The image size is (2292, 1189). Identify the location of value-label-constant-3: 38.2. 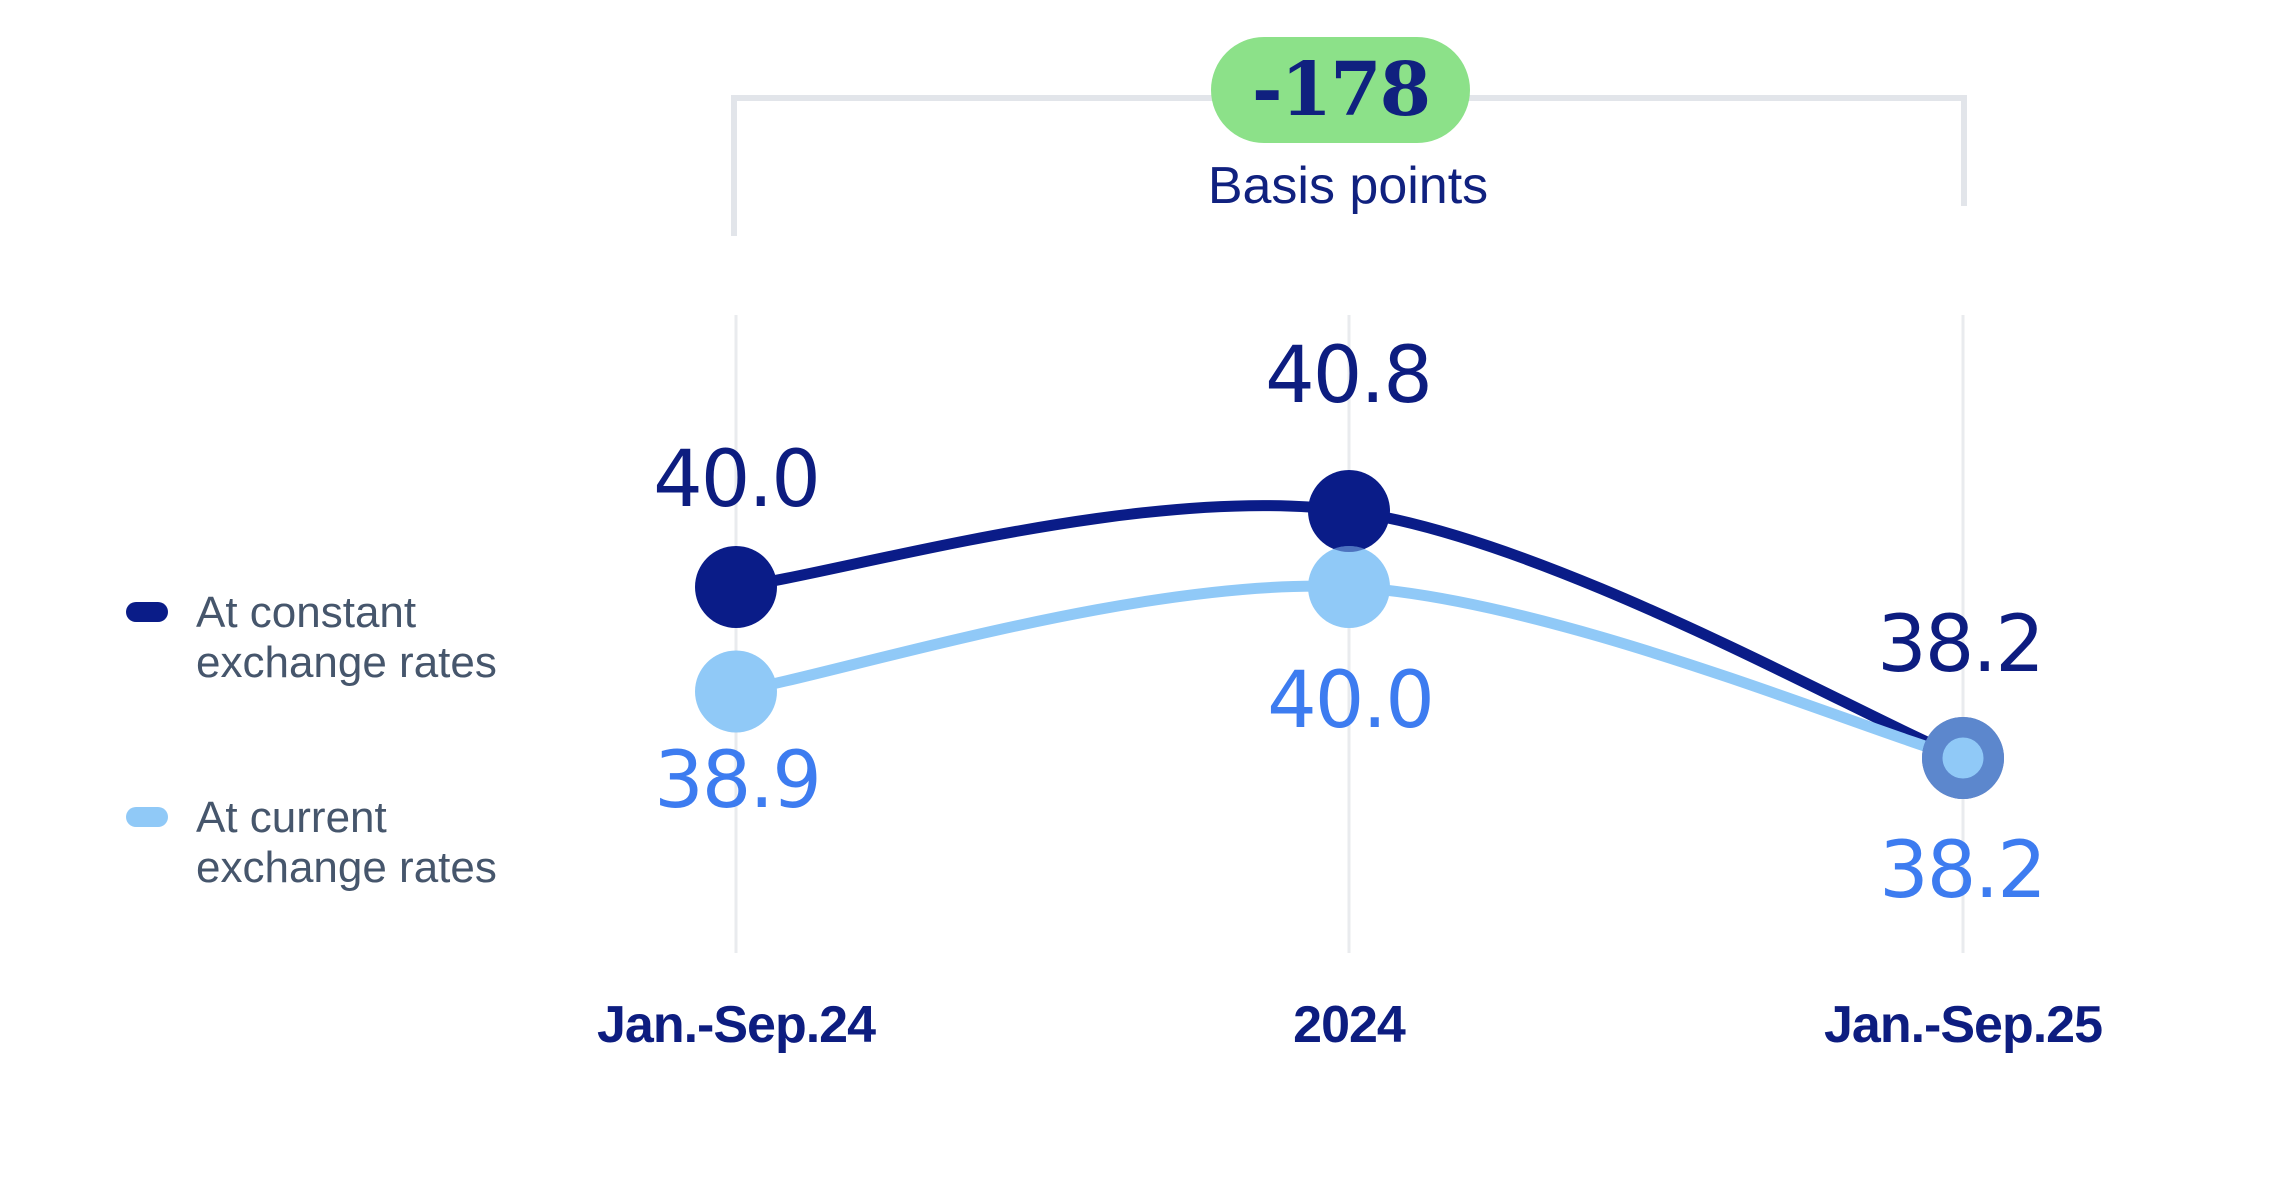
(1961, 645).